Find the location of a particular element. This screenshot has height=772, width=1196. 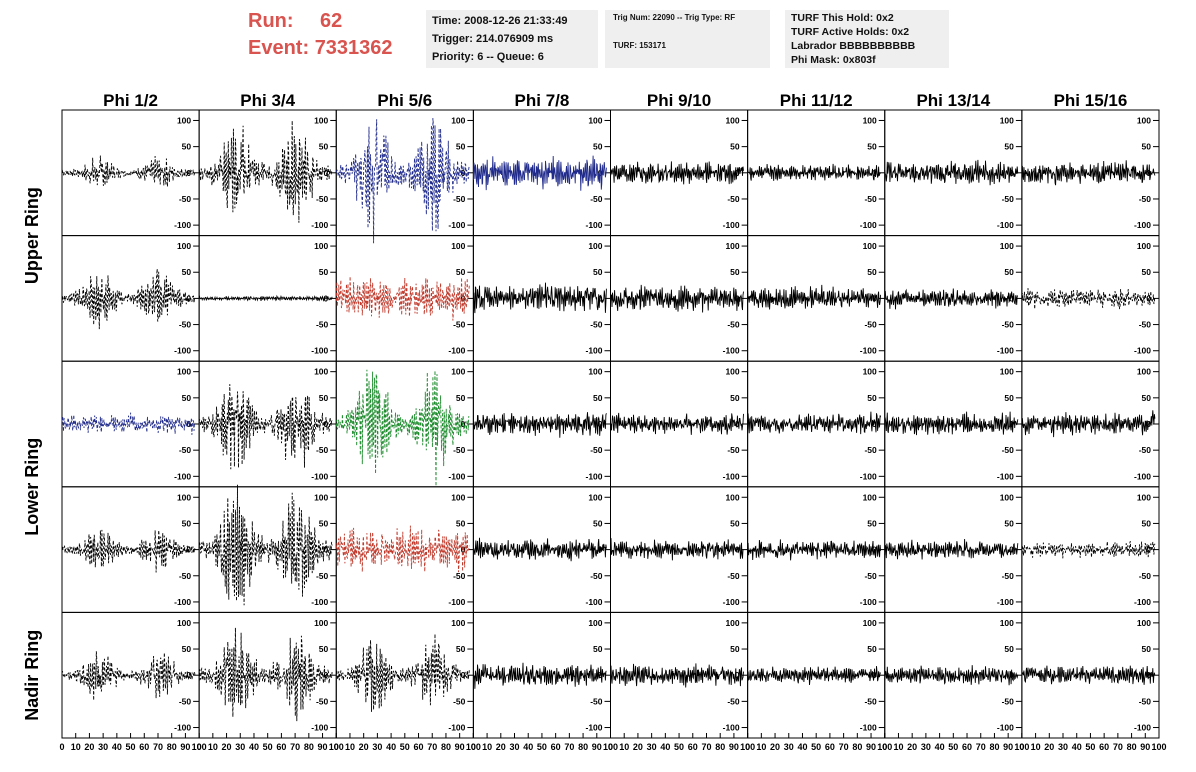

run-row: Run: 62 is located at coordinates (333, 21).